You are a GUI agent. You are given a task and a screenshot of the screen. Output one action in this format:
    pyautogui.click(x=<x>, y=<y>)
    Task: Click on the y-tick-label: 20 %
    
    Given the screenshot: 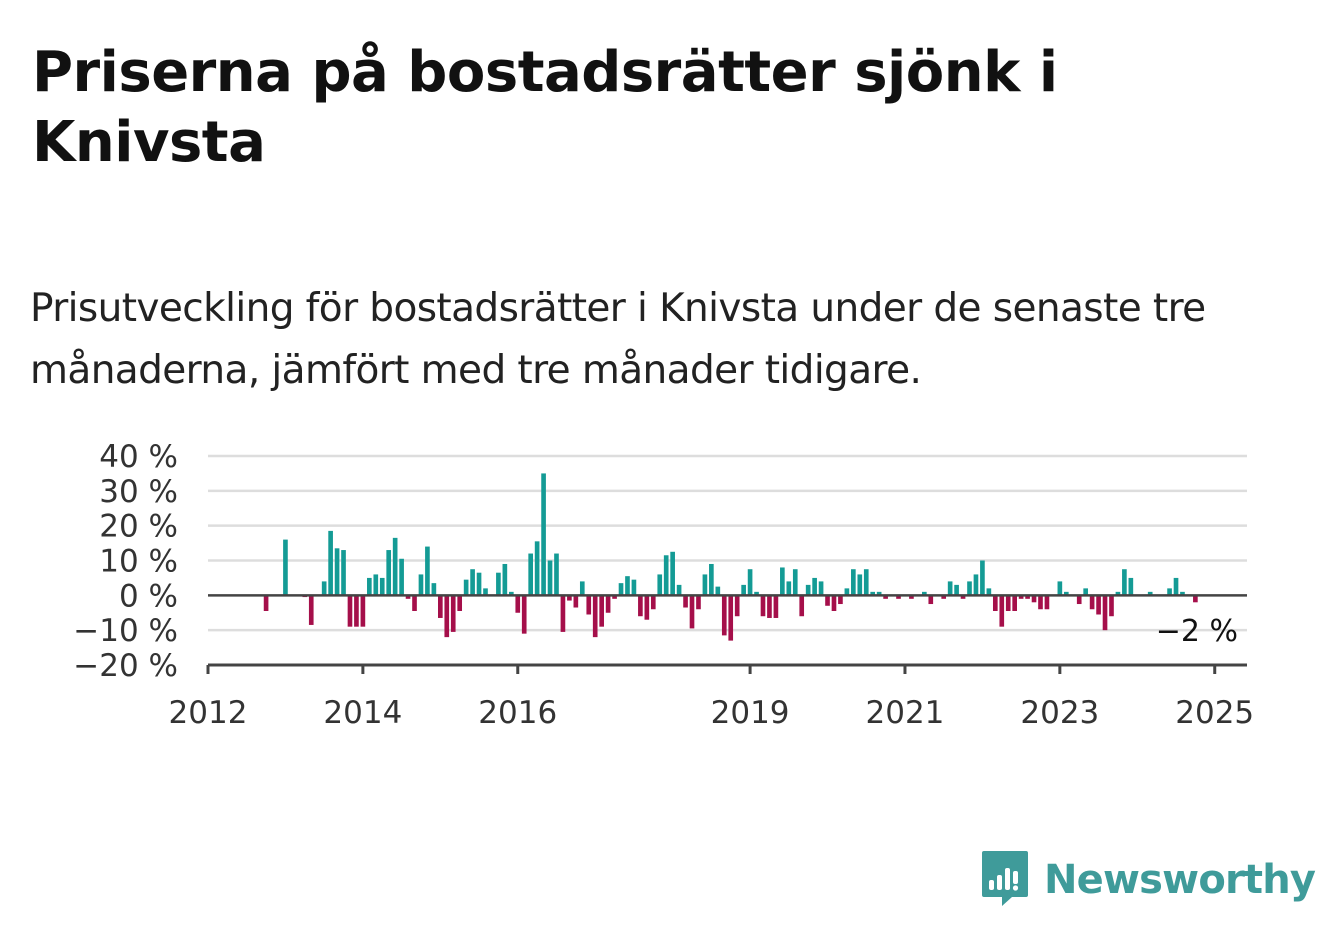 What is the action you would take?
    pyautogui.click(x=138, y=527)
    